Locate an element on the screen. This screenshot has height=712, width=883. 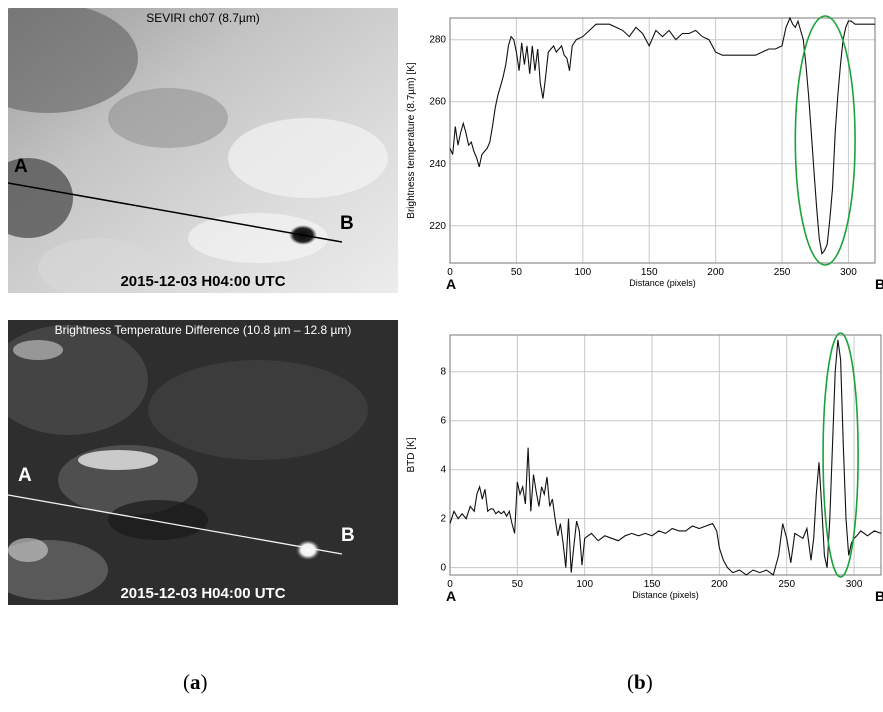
caption-a: (a) is located at coordinates (195, 682).